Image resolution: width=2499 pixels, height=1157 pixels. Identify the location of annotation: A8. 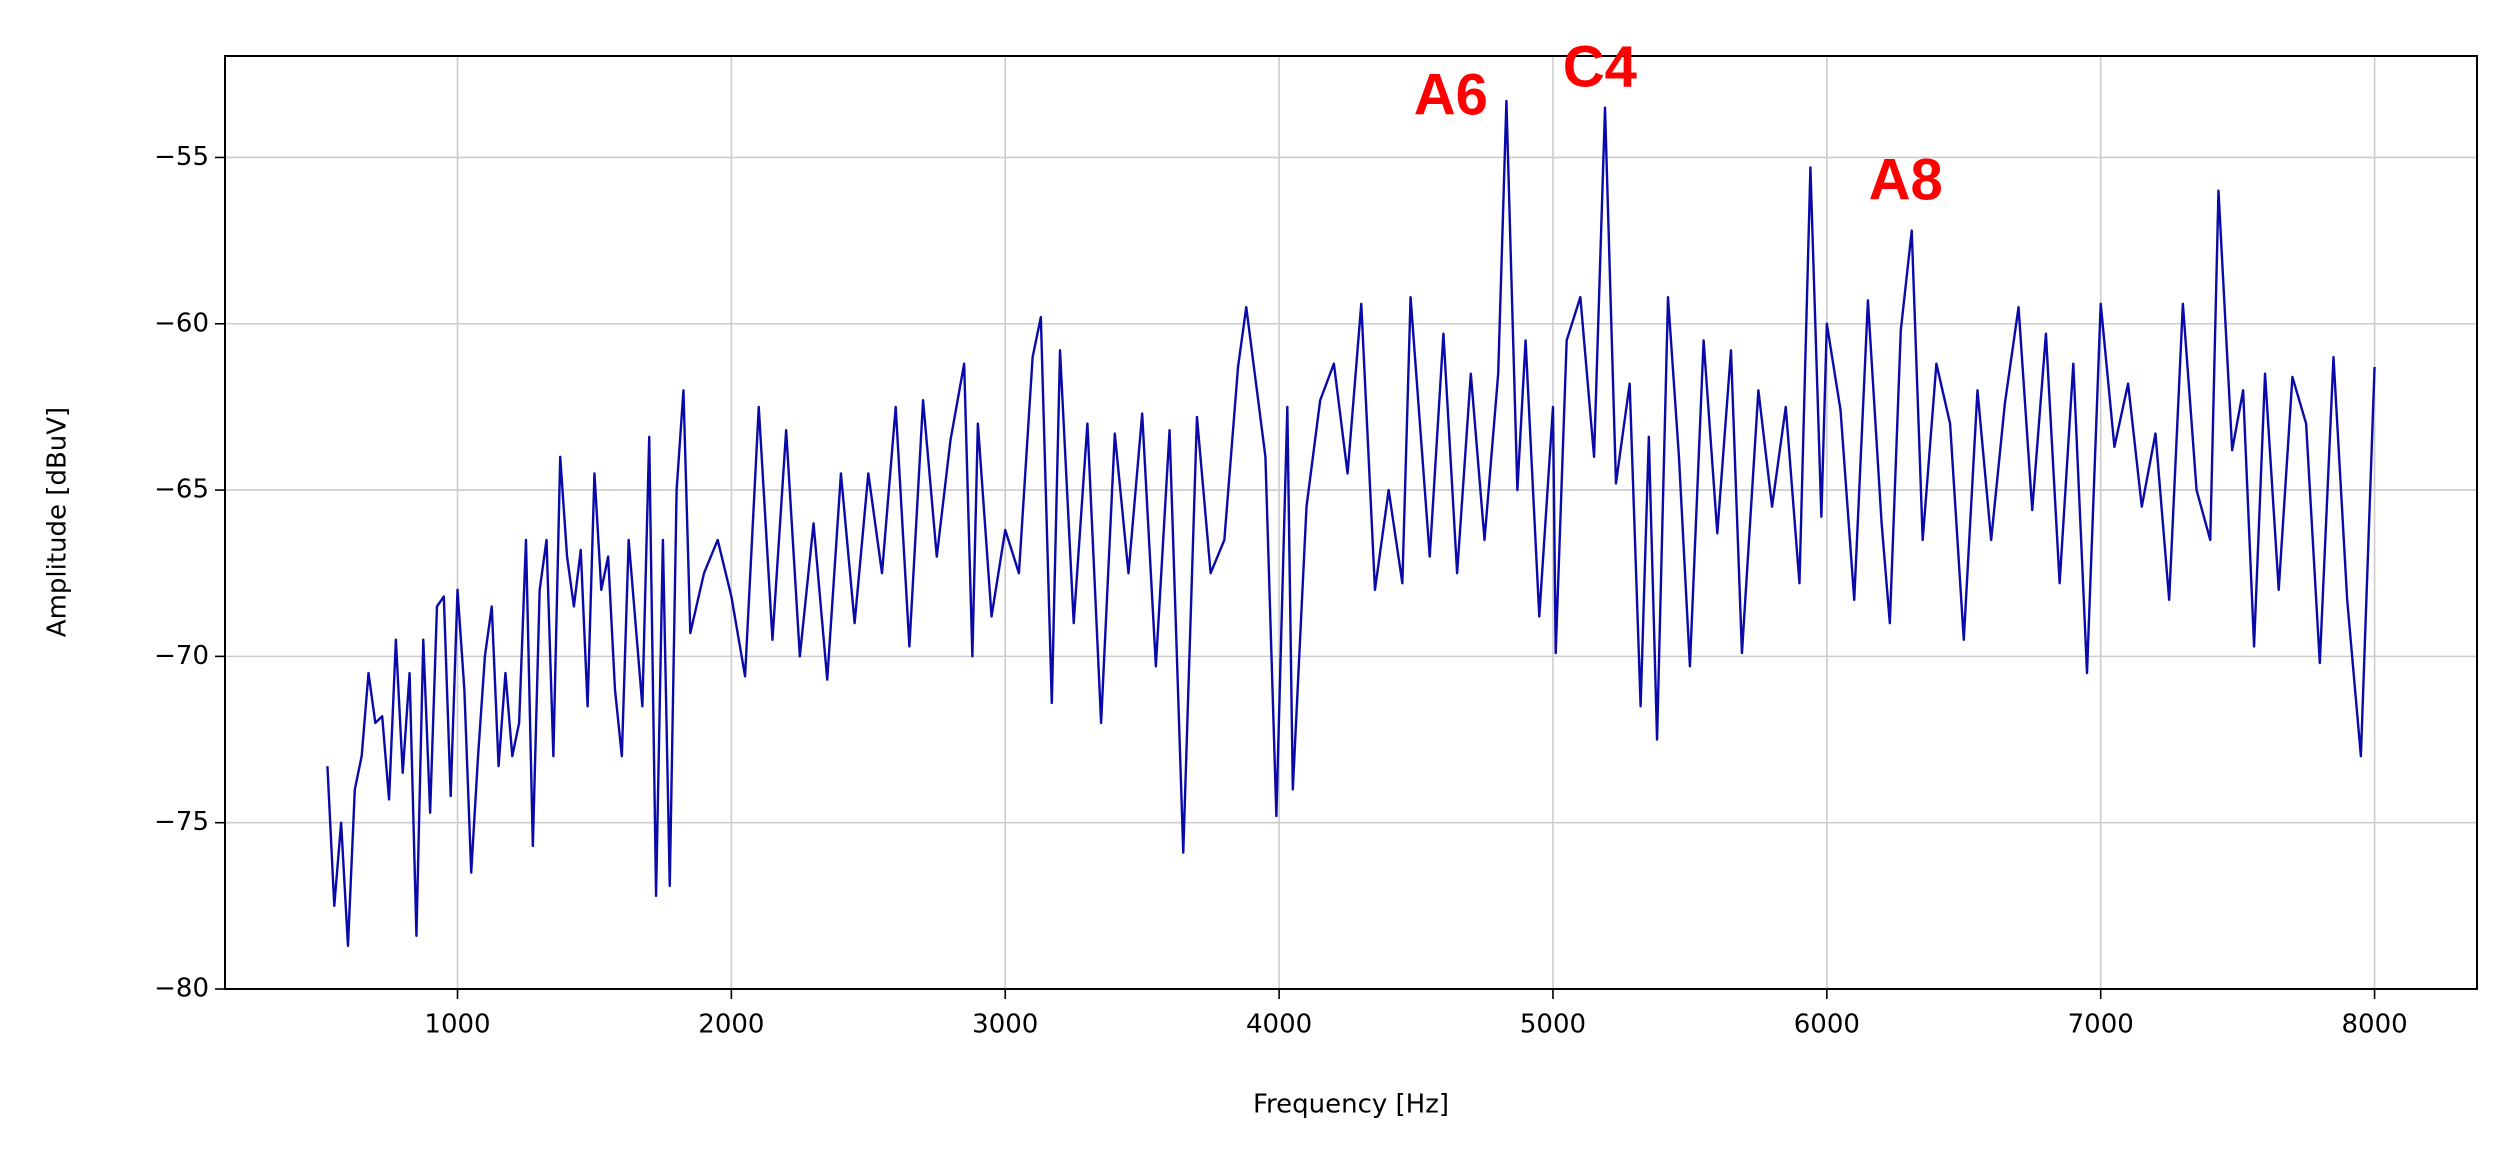
(1906, 179).